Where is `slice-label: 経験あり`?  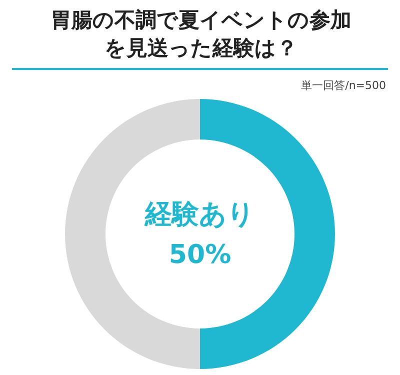 slice-label: 経験あり is located at coordinates (199, 214).